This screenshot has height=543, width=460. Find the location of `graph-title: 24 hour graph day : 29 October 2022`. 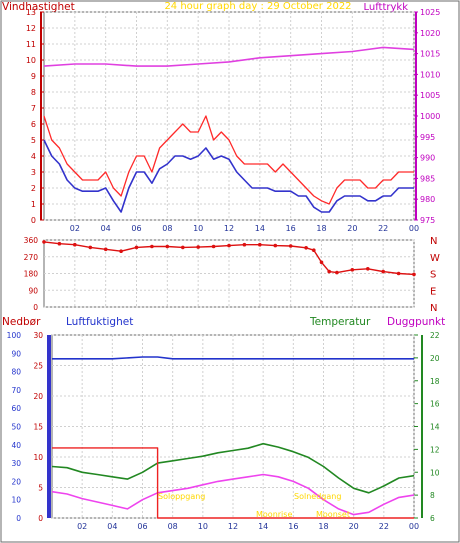

graph-title: 24 hour graph day : 29 October 2022 is located at coordinates (257, 6).